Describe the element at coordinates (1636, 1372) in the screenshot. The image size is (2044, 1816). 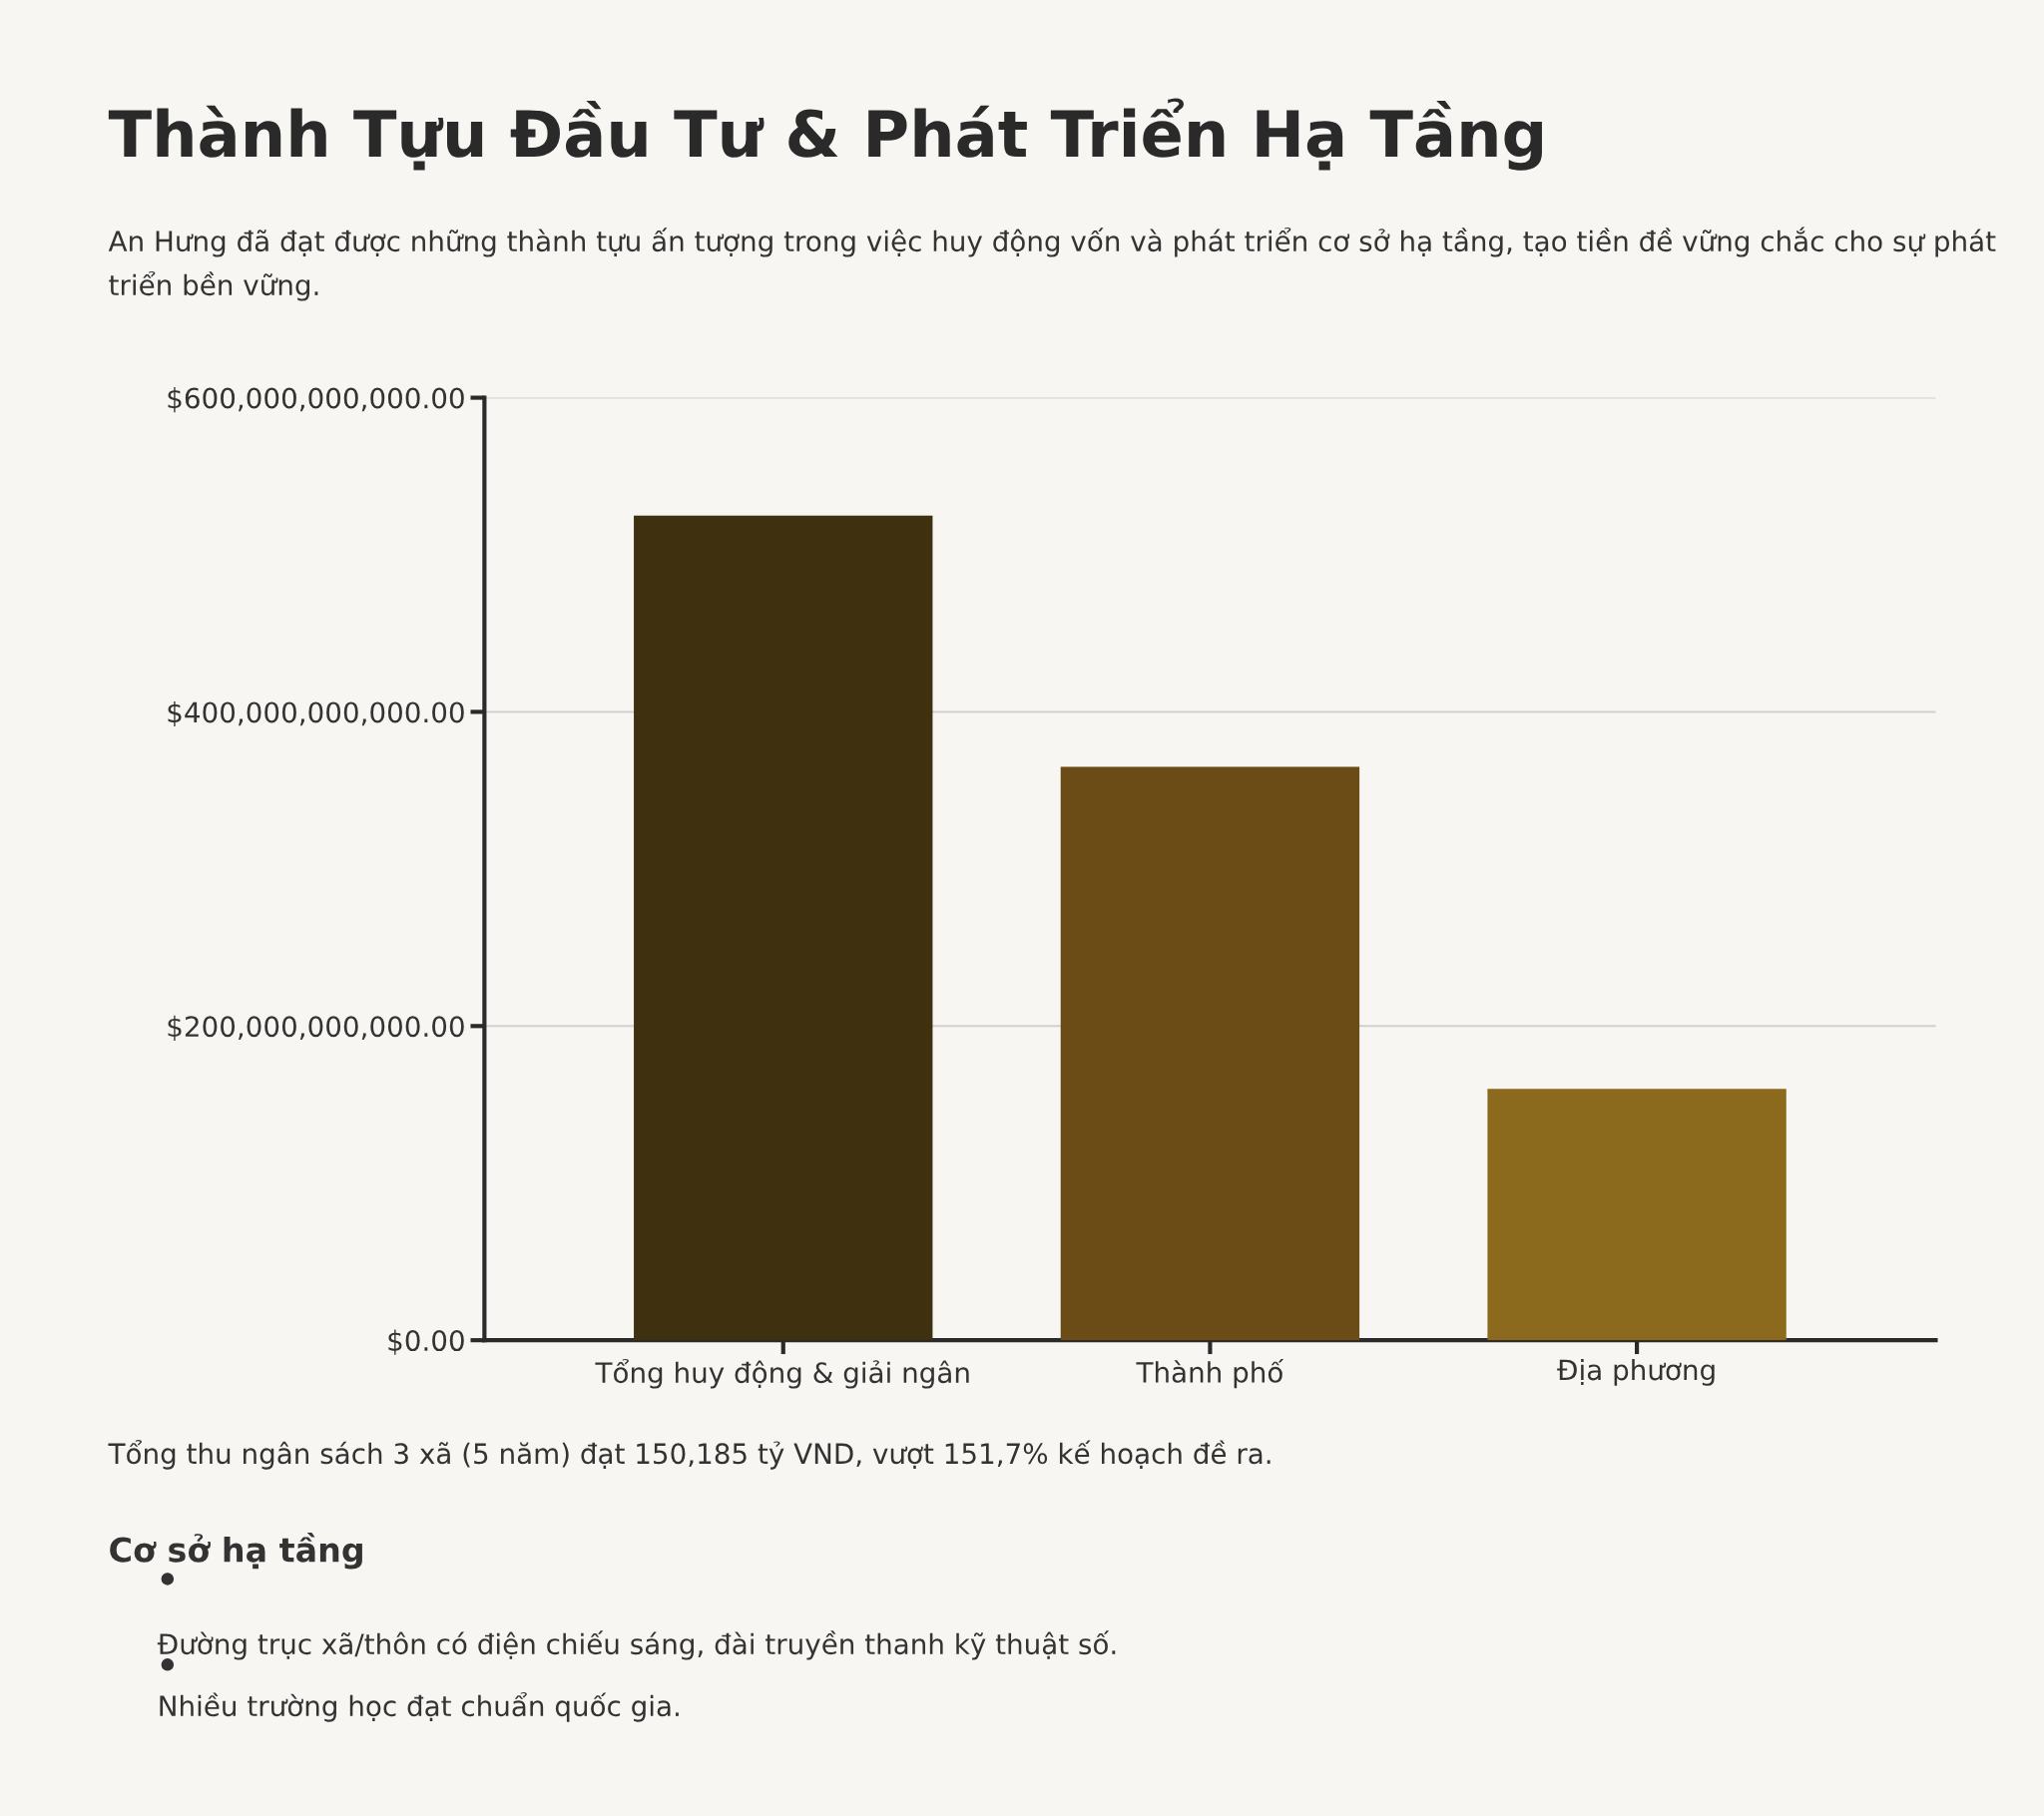
I see `x-tick-label: Địa phương` at that location.